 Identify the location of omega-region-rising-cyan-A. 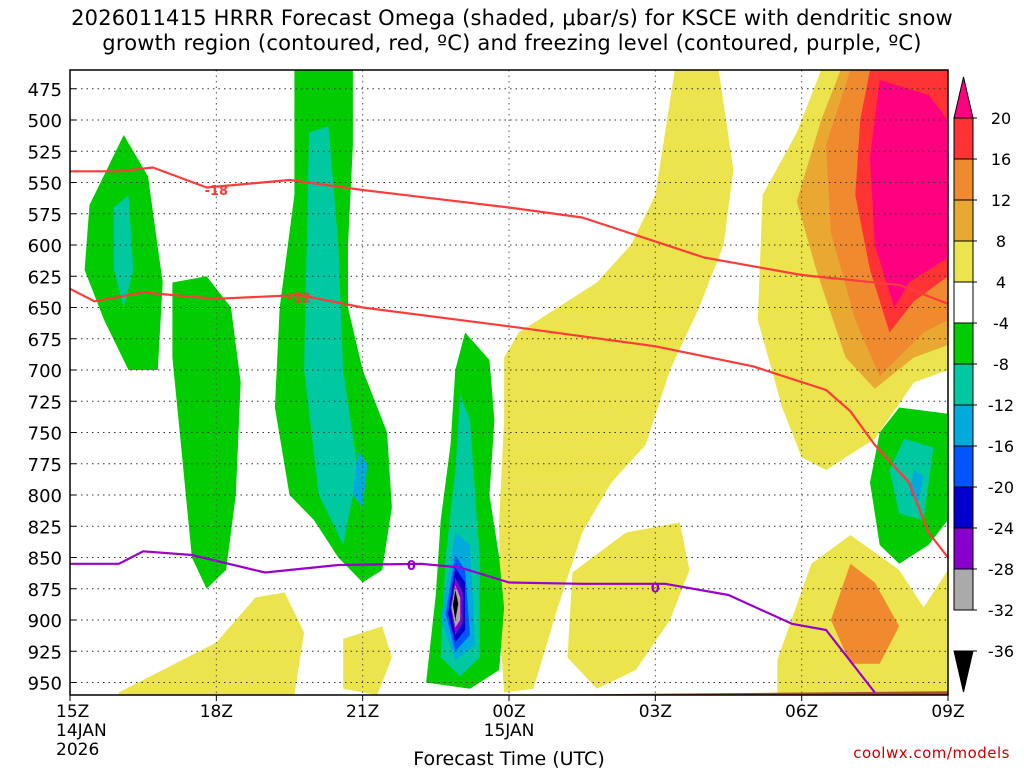
(123, 251).